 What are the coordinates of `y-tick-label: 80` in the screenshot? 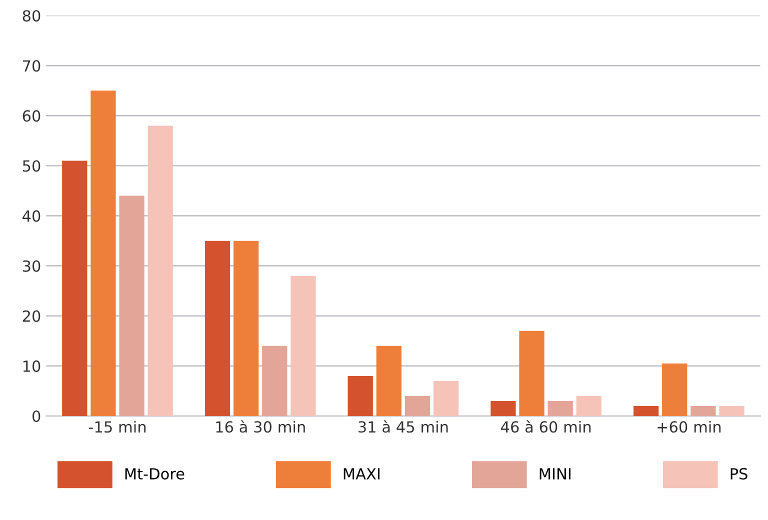 It's located at (31, 16).